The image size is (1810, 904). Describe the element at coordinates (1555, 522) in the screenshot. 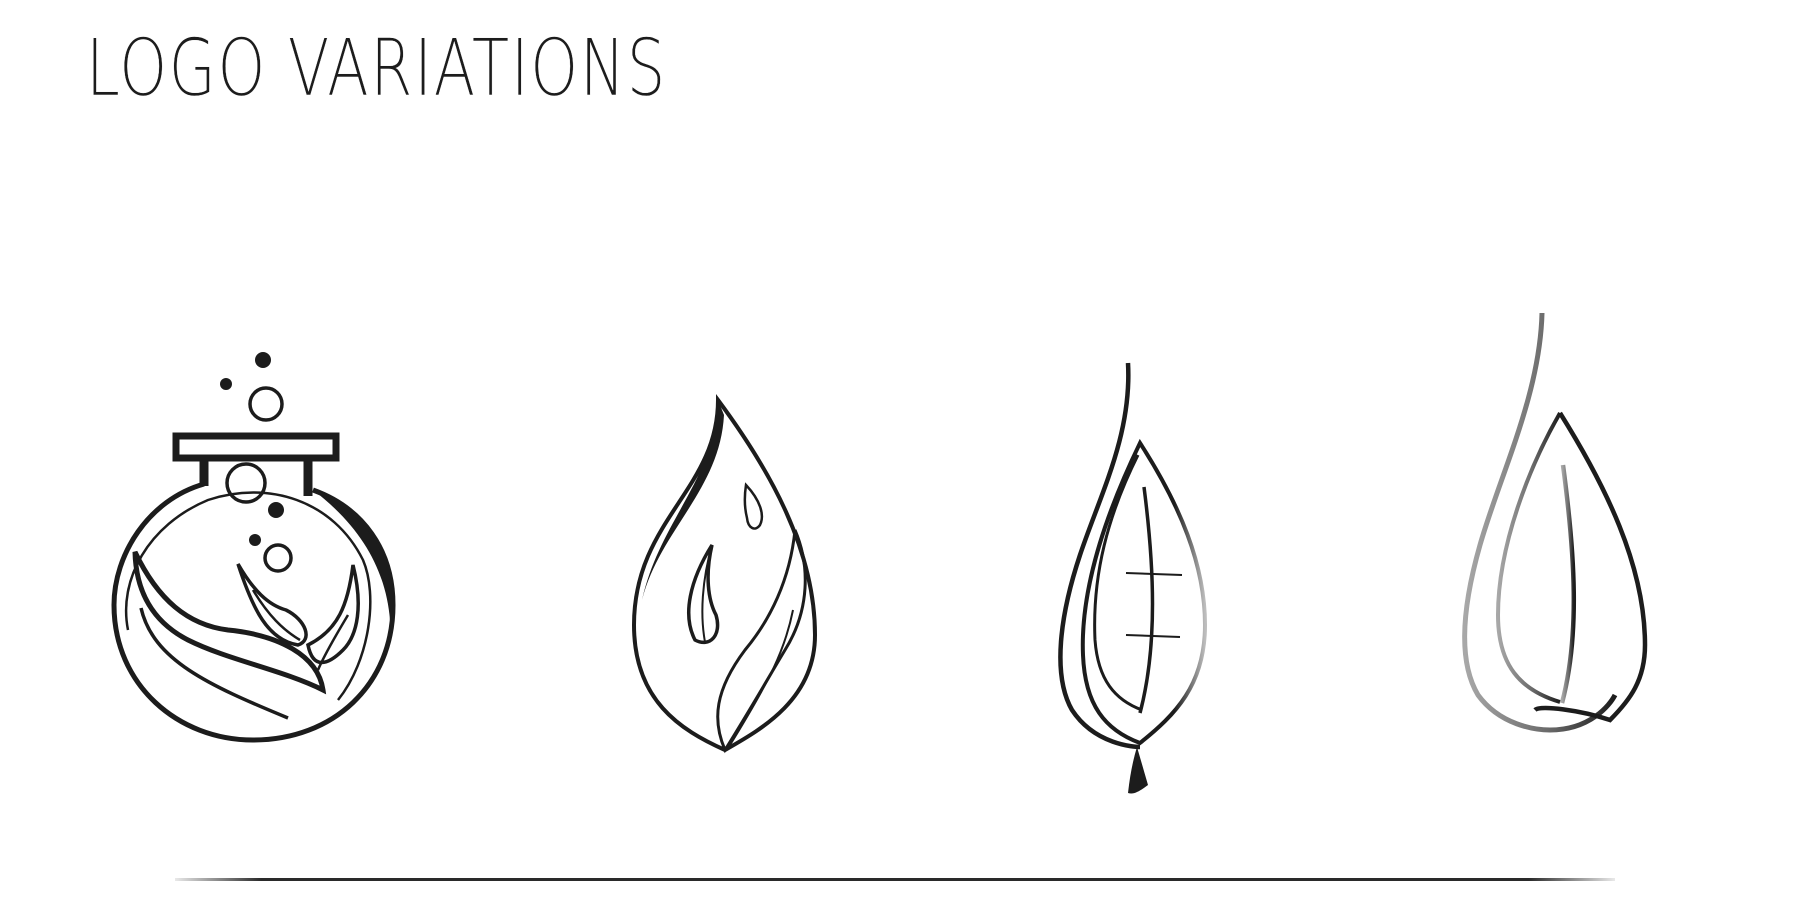

I see `gradient-leaf-logo-icon` at that location.